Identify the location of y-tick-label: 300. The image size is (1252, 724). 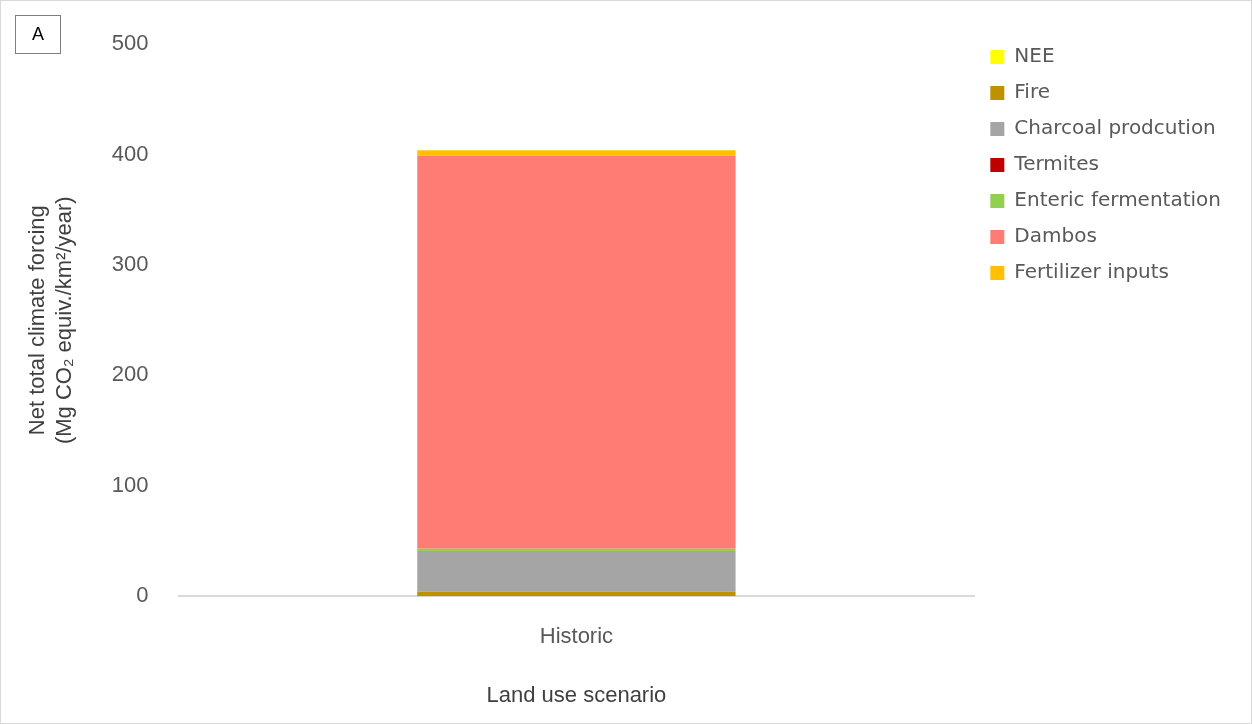
(130, 264).